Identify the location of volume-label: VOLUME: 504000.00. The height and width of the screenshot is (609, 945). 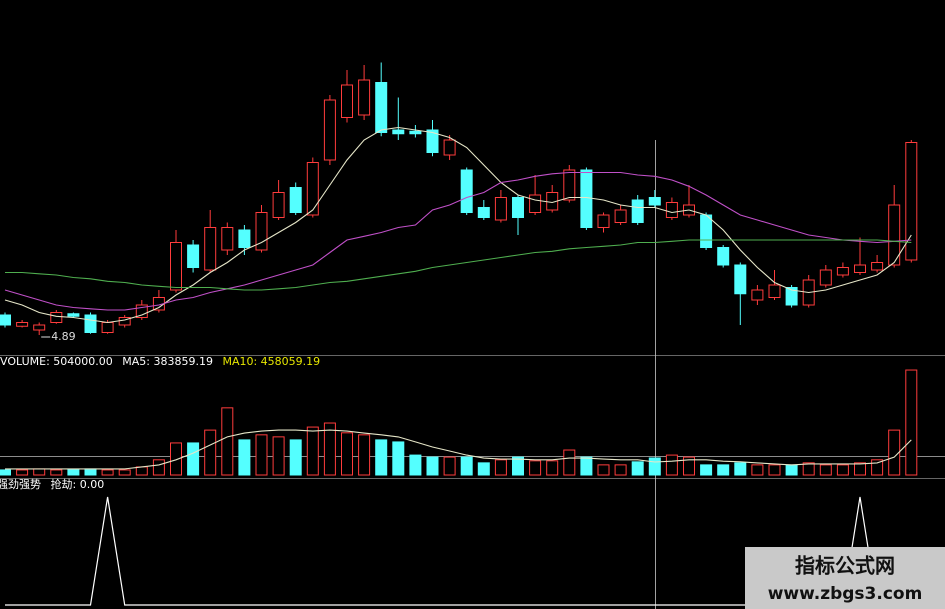
(56, 361).